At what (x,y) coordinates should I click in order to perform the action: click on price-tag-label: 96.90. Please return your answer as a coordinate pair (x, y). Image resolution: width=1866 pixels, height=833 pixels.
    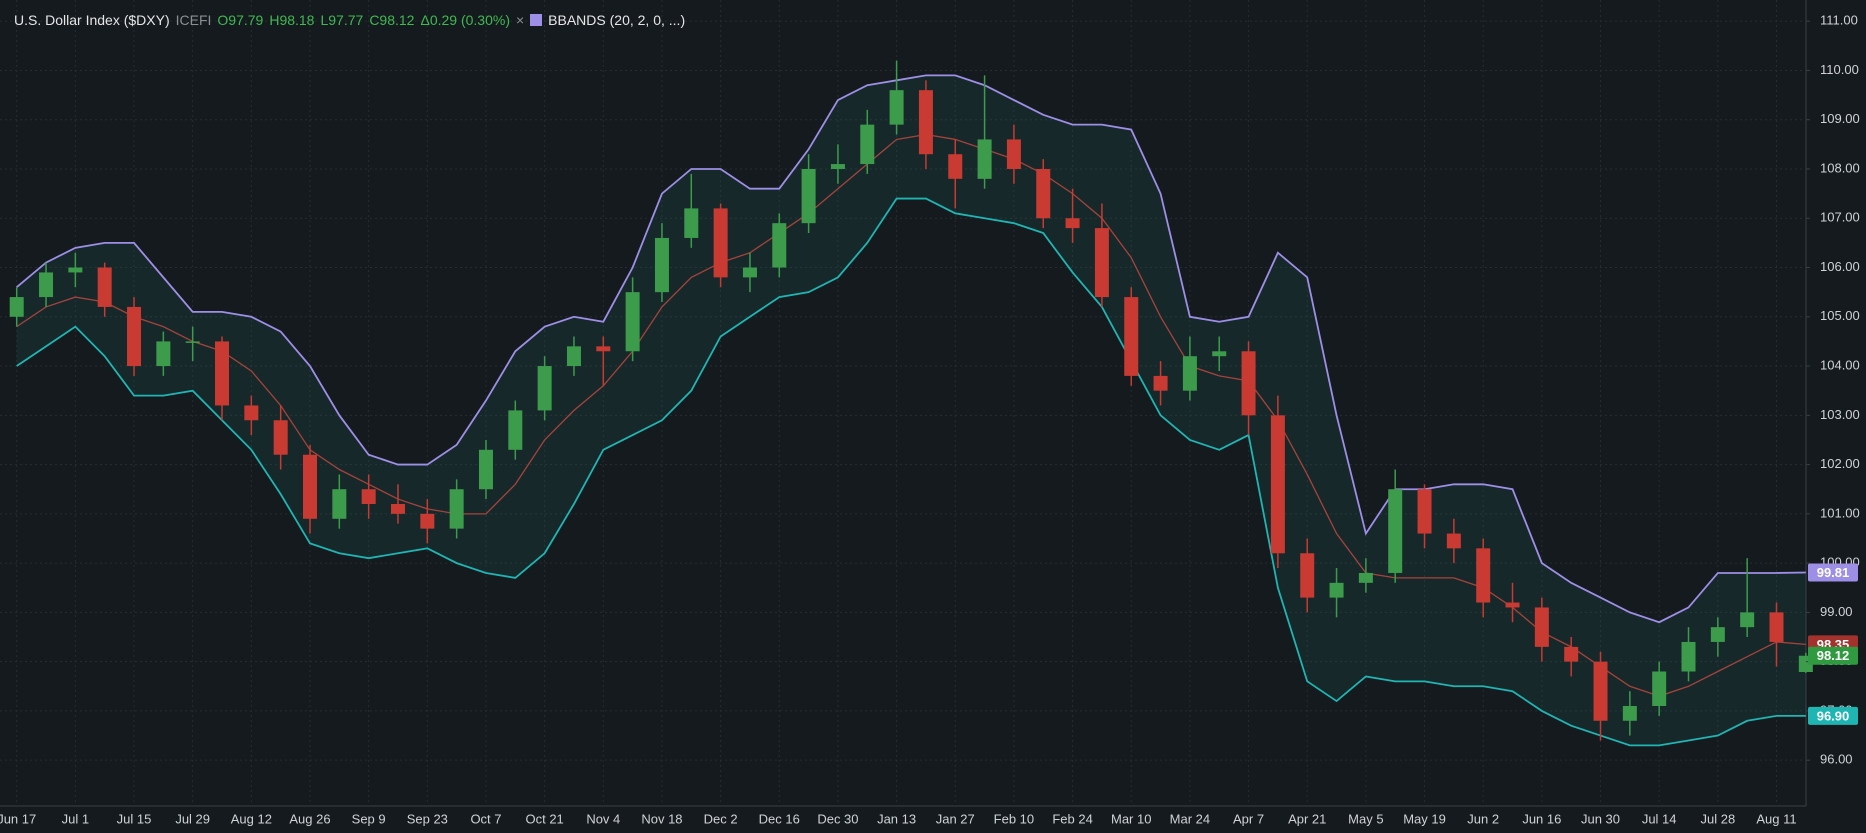
    Looking at the image, I should click on (1833, 715).